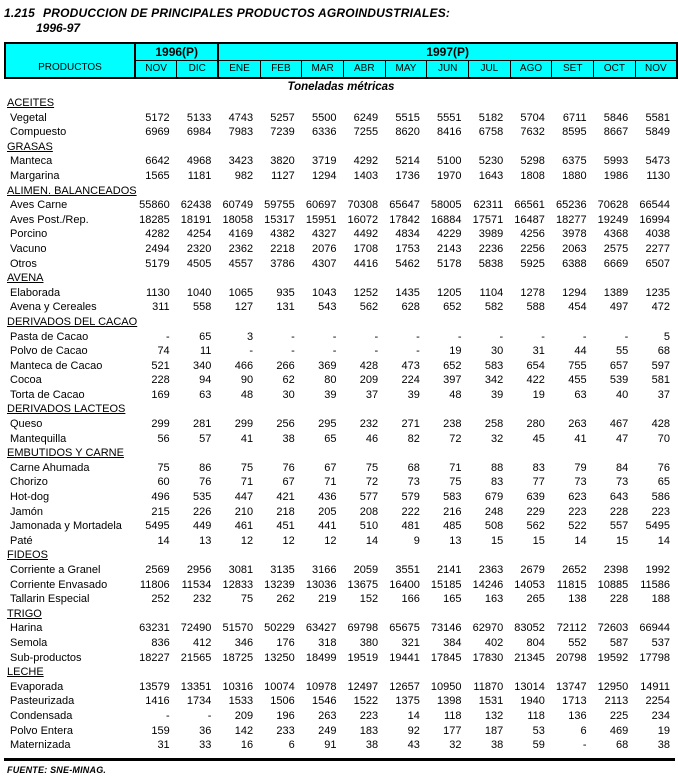 The height and width of the screenshot is (779, 678). Describe the element at coordinates (491, 175) in the screenshot. I see `value-cell: 1643` at that location.